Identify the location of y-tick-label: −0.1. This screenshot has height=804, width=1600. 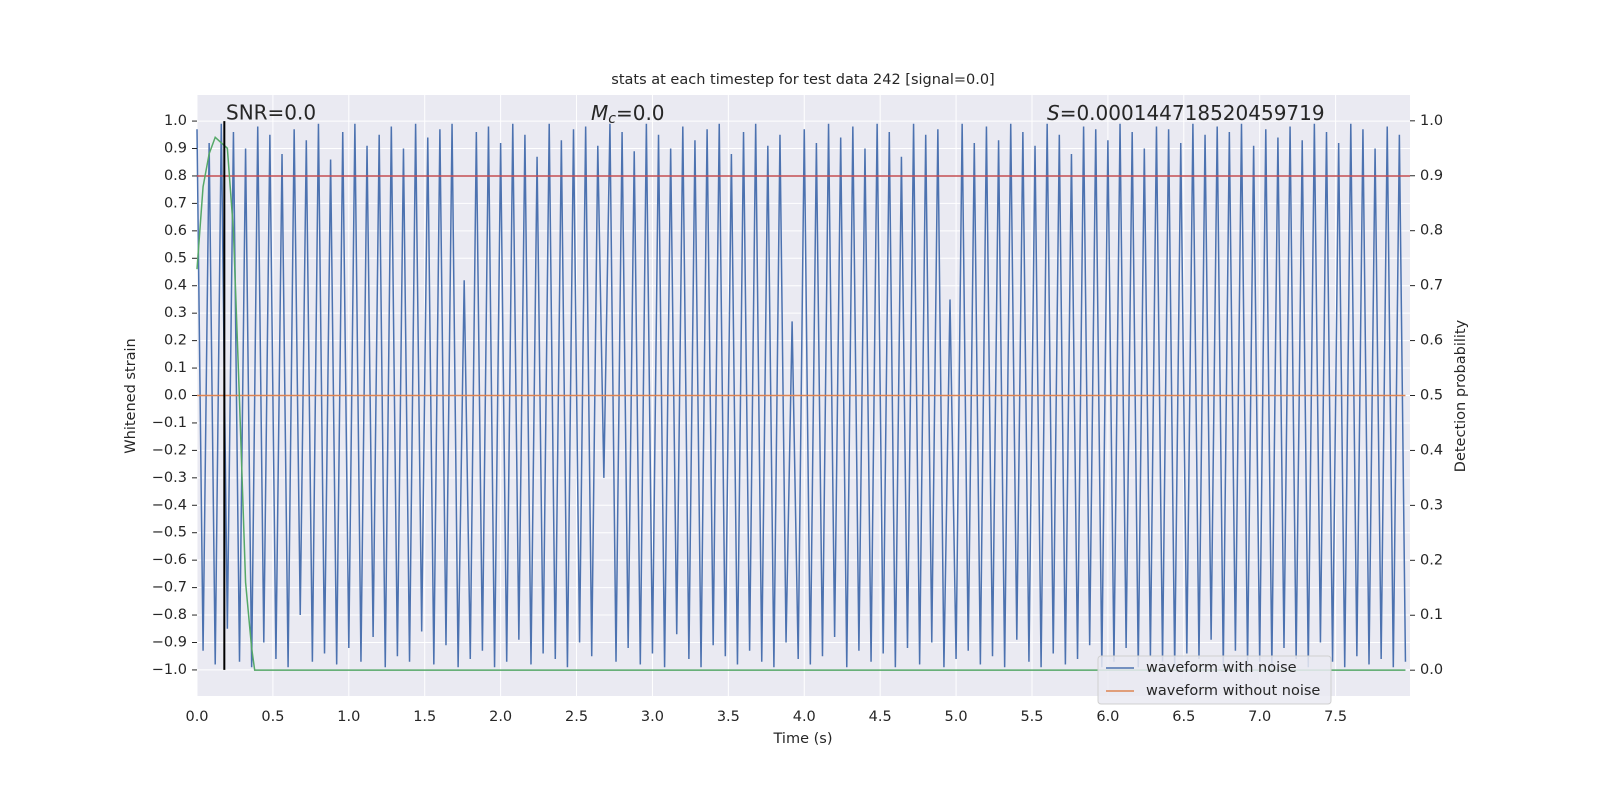
(169, 423).